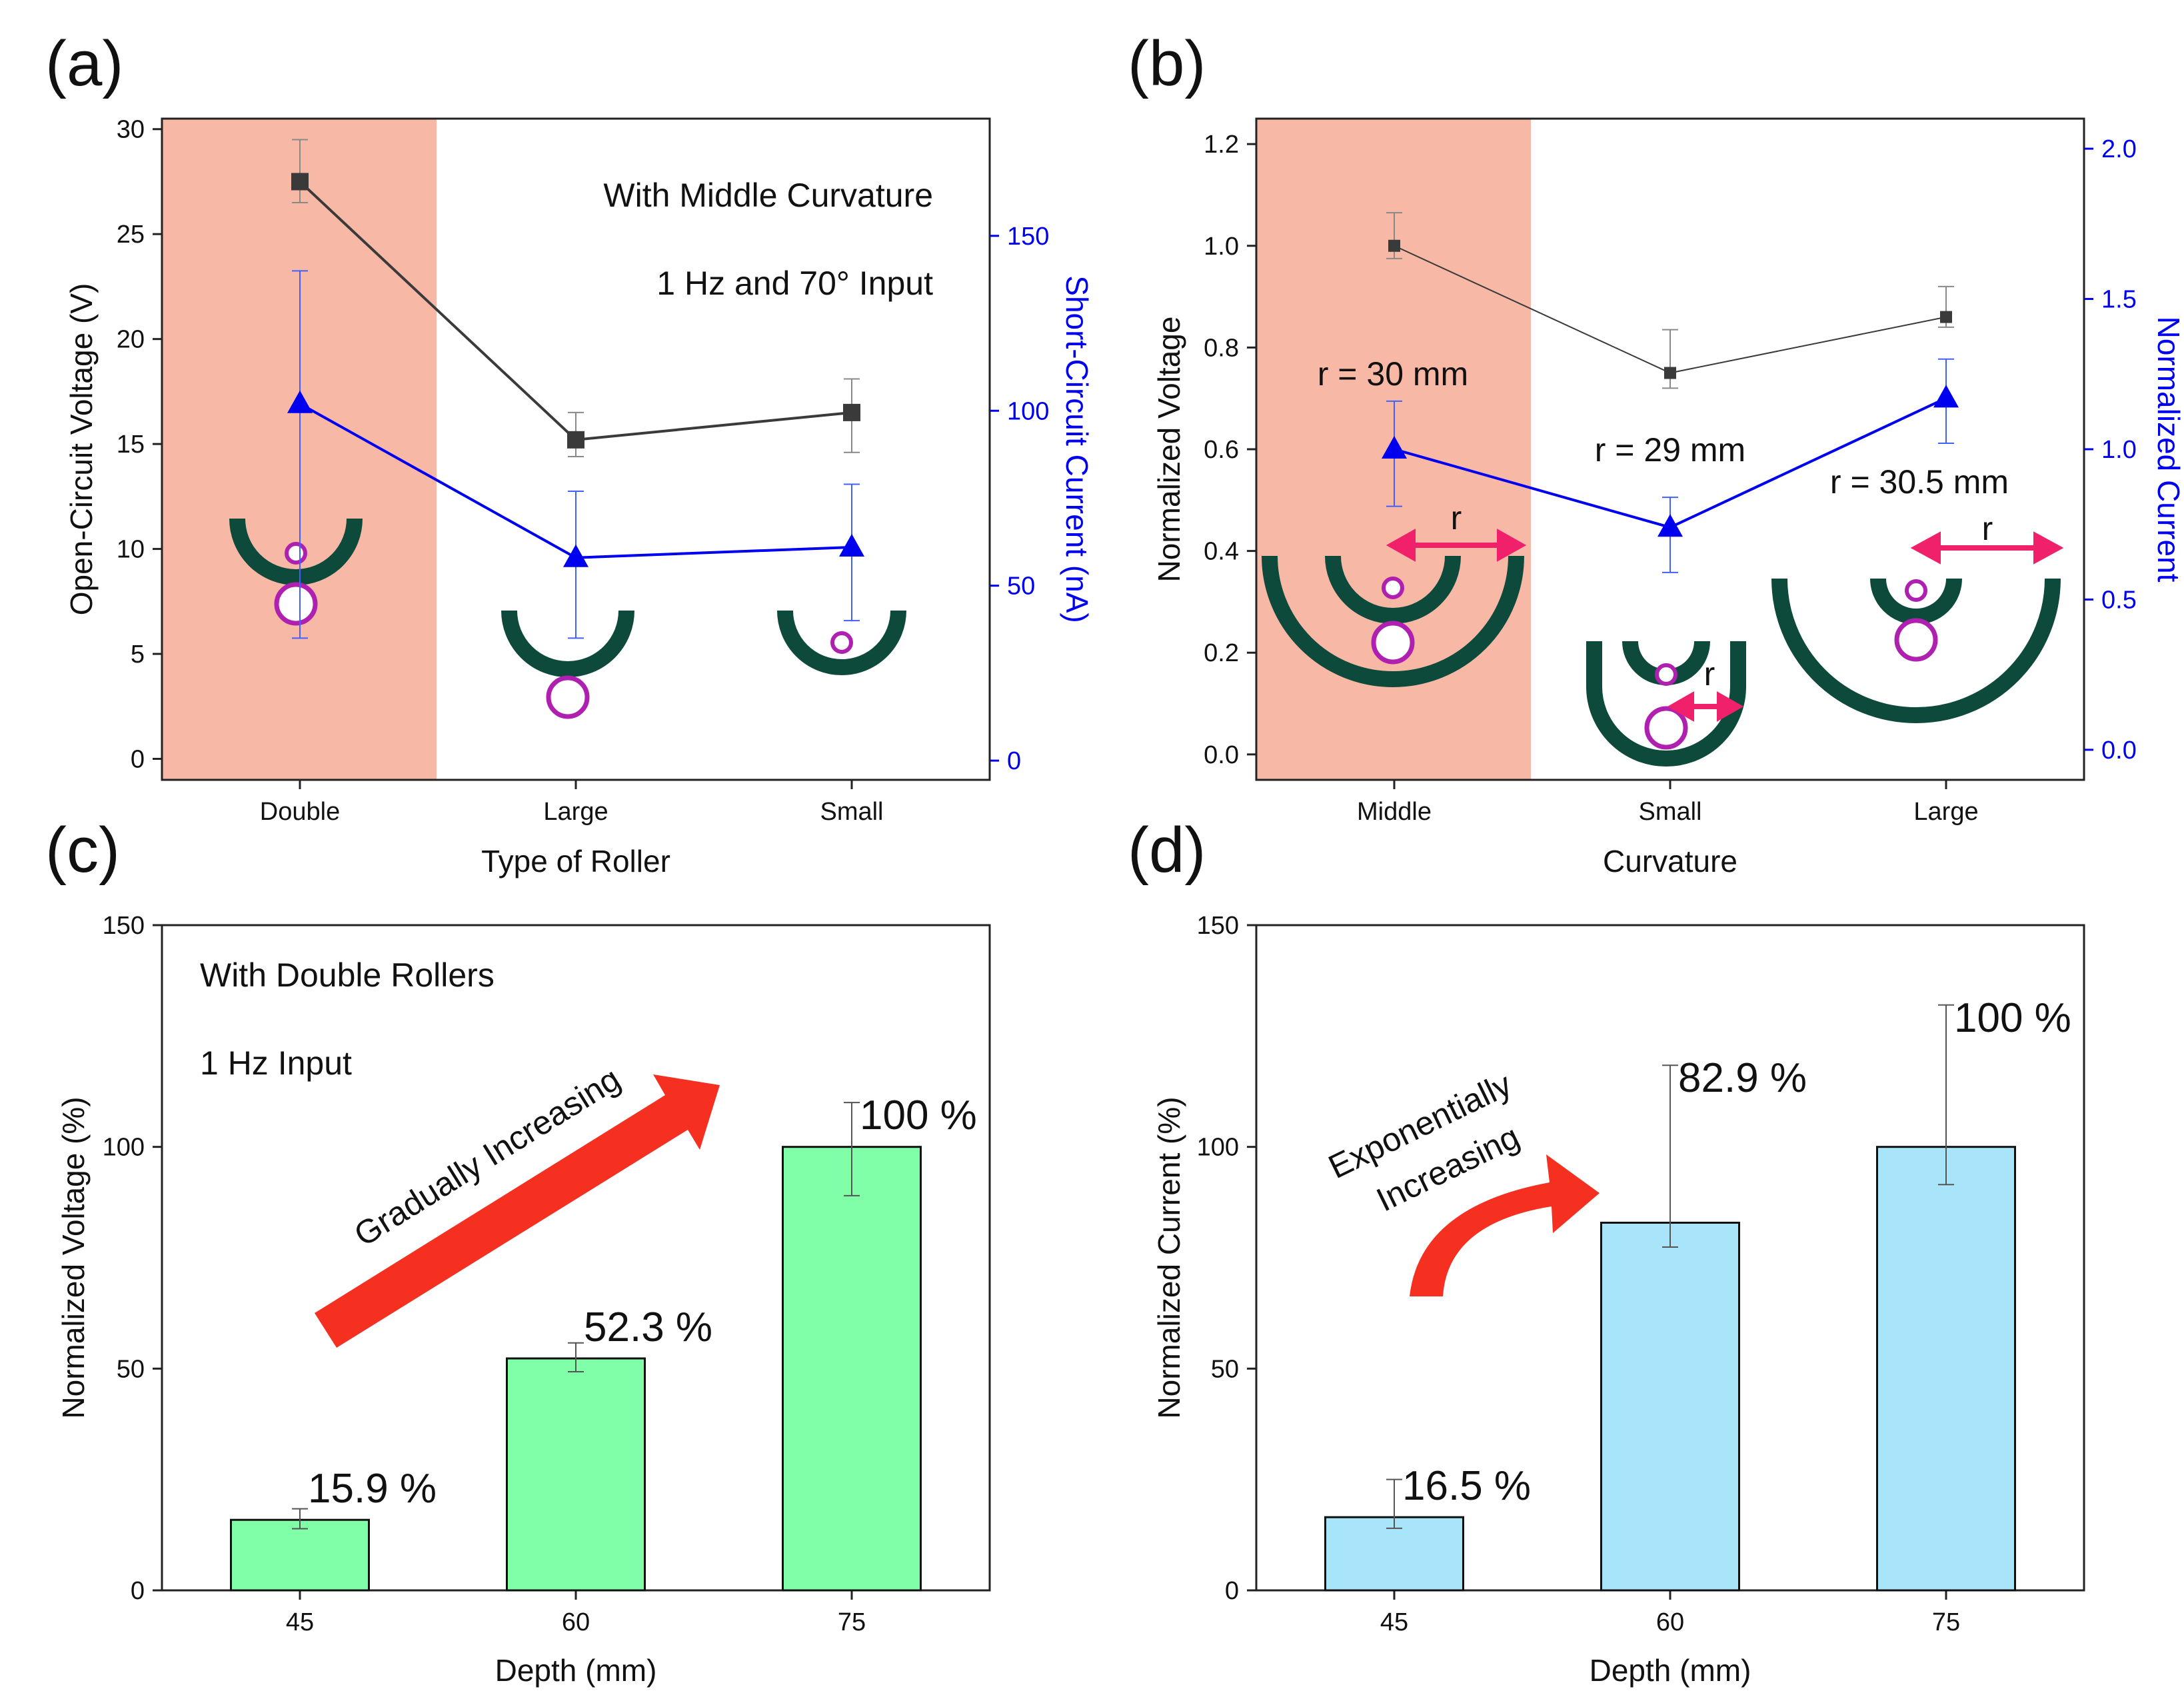 This screenshot has height=1693, width=2184. Describe the element at coordinates (576, 1671) in the screenshot. I see `panel-c-xlabel: Depth (mm)` at that location.